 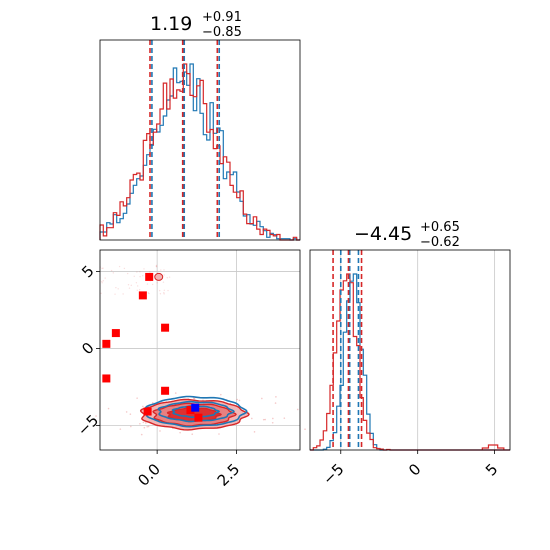 I want to click on blue-contour-mid, so click(x=196, y=411).